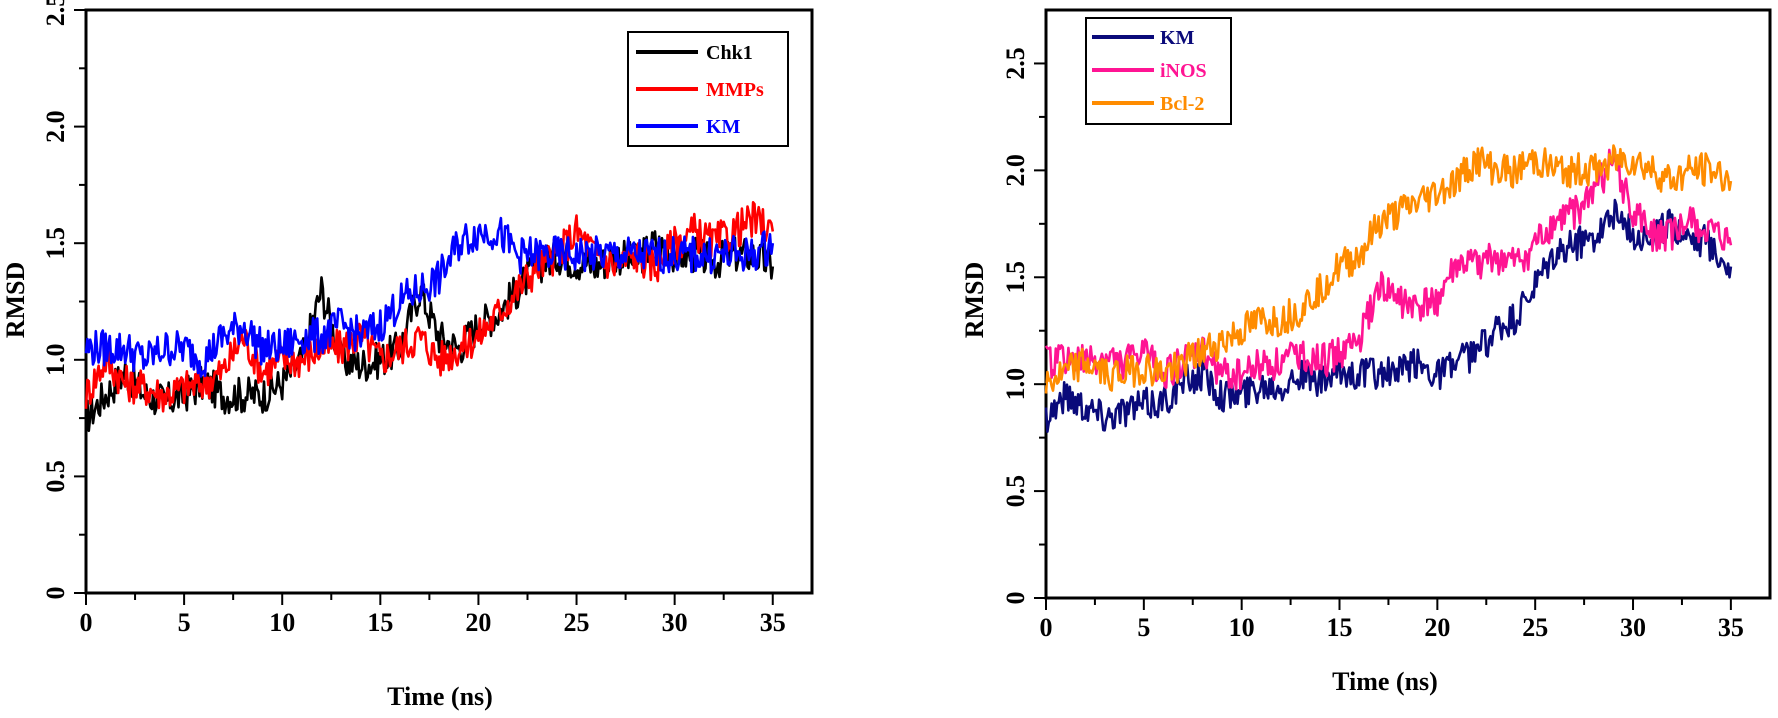 The height and width of the screenshot is (718, 1778). What do you see at coordinates (1182, 104) in the screenshot?
I see `legend-label-bcl2: Bcl-2` at bounding box center [1182, 104].